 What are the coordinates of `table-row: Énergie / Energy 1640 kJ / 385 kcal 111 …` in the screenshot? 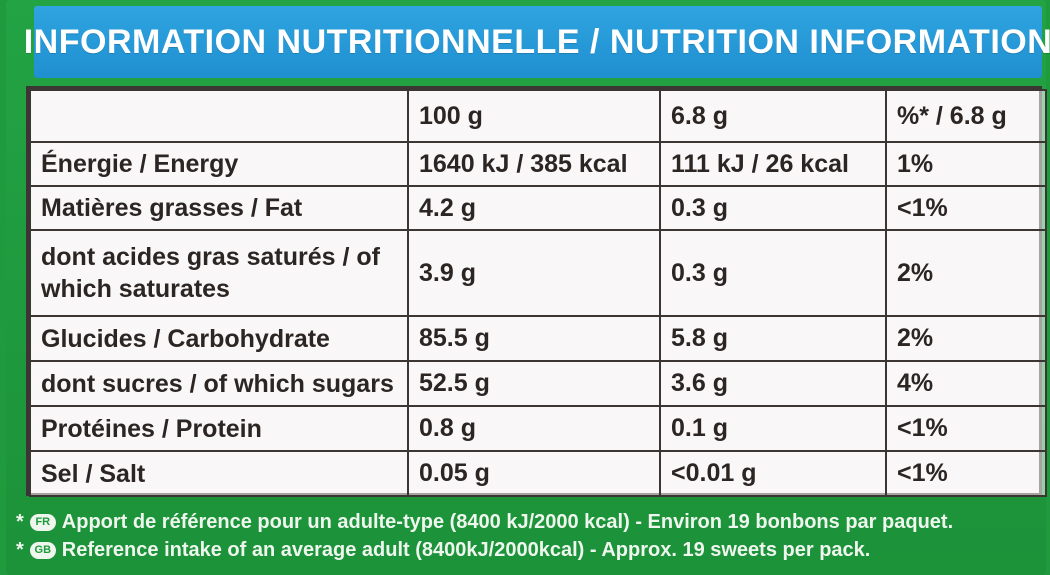 It's located at (538, 164).